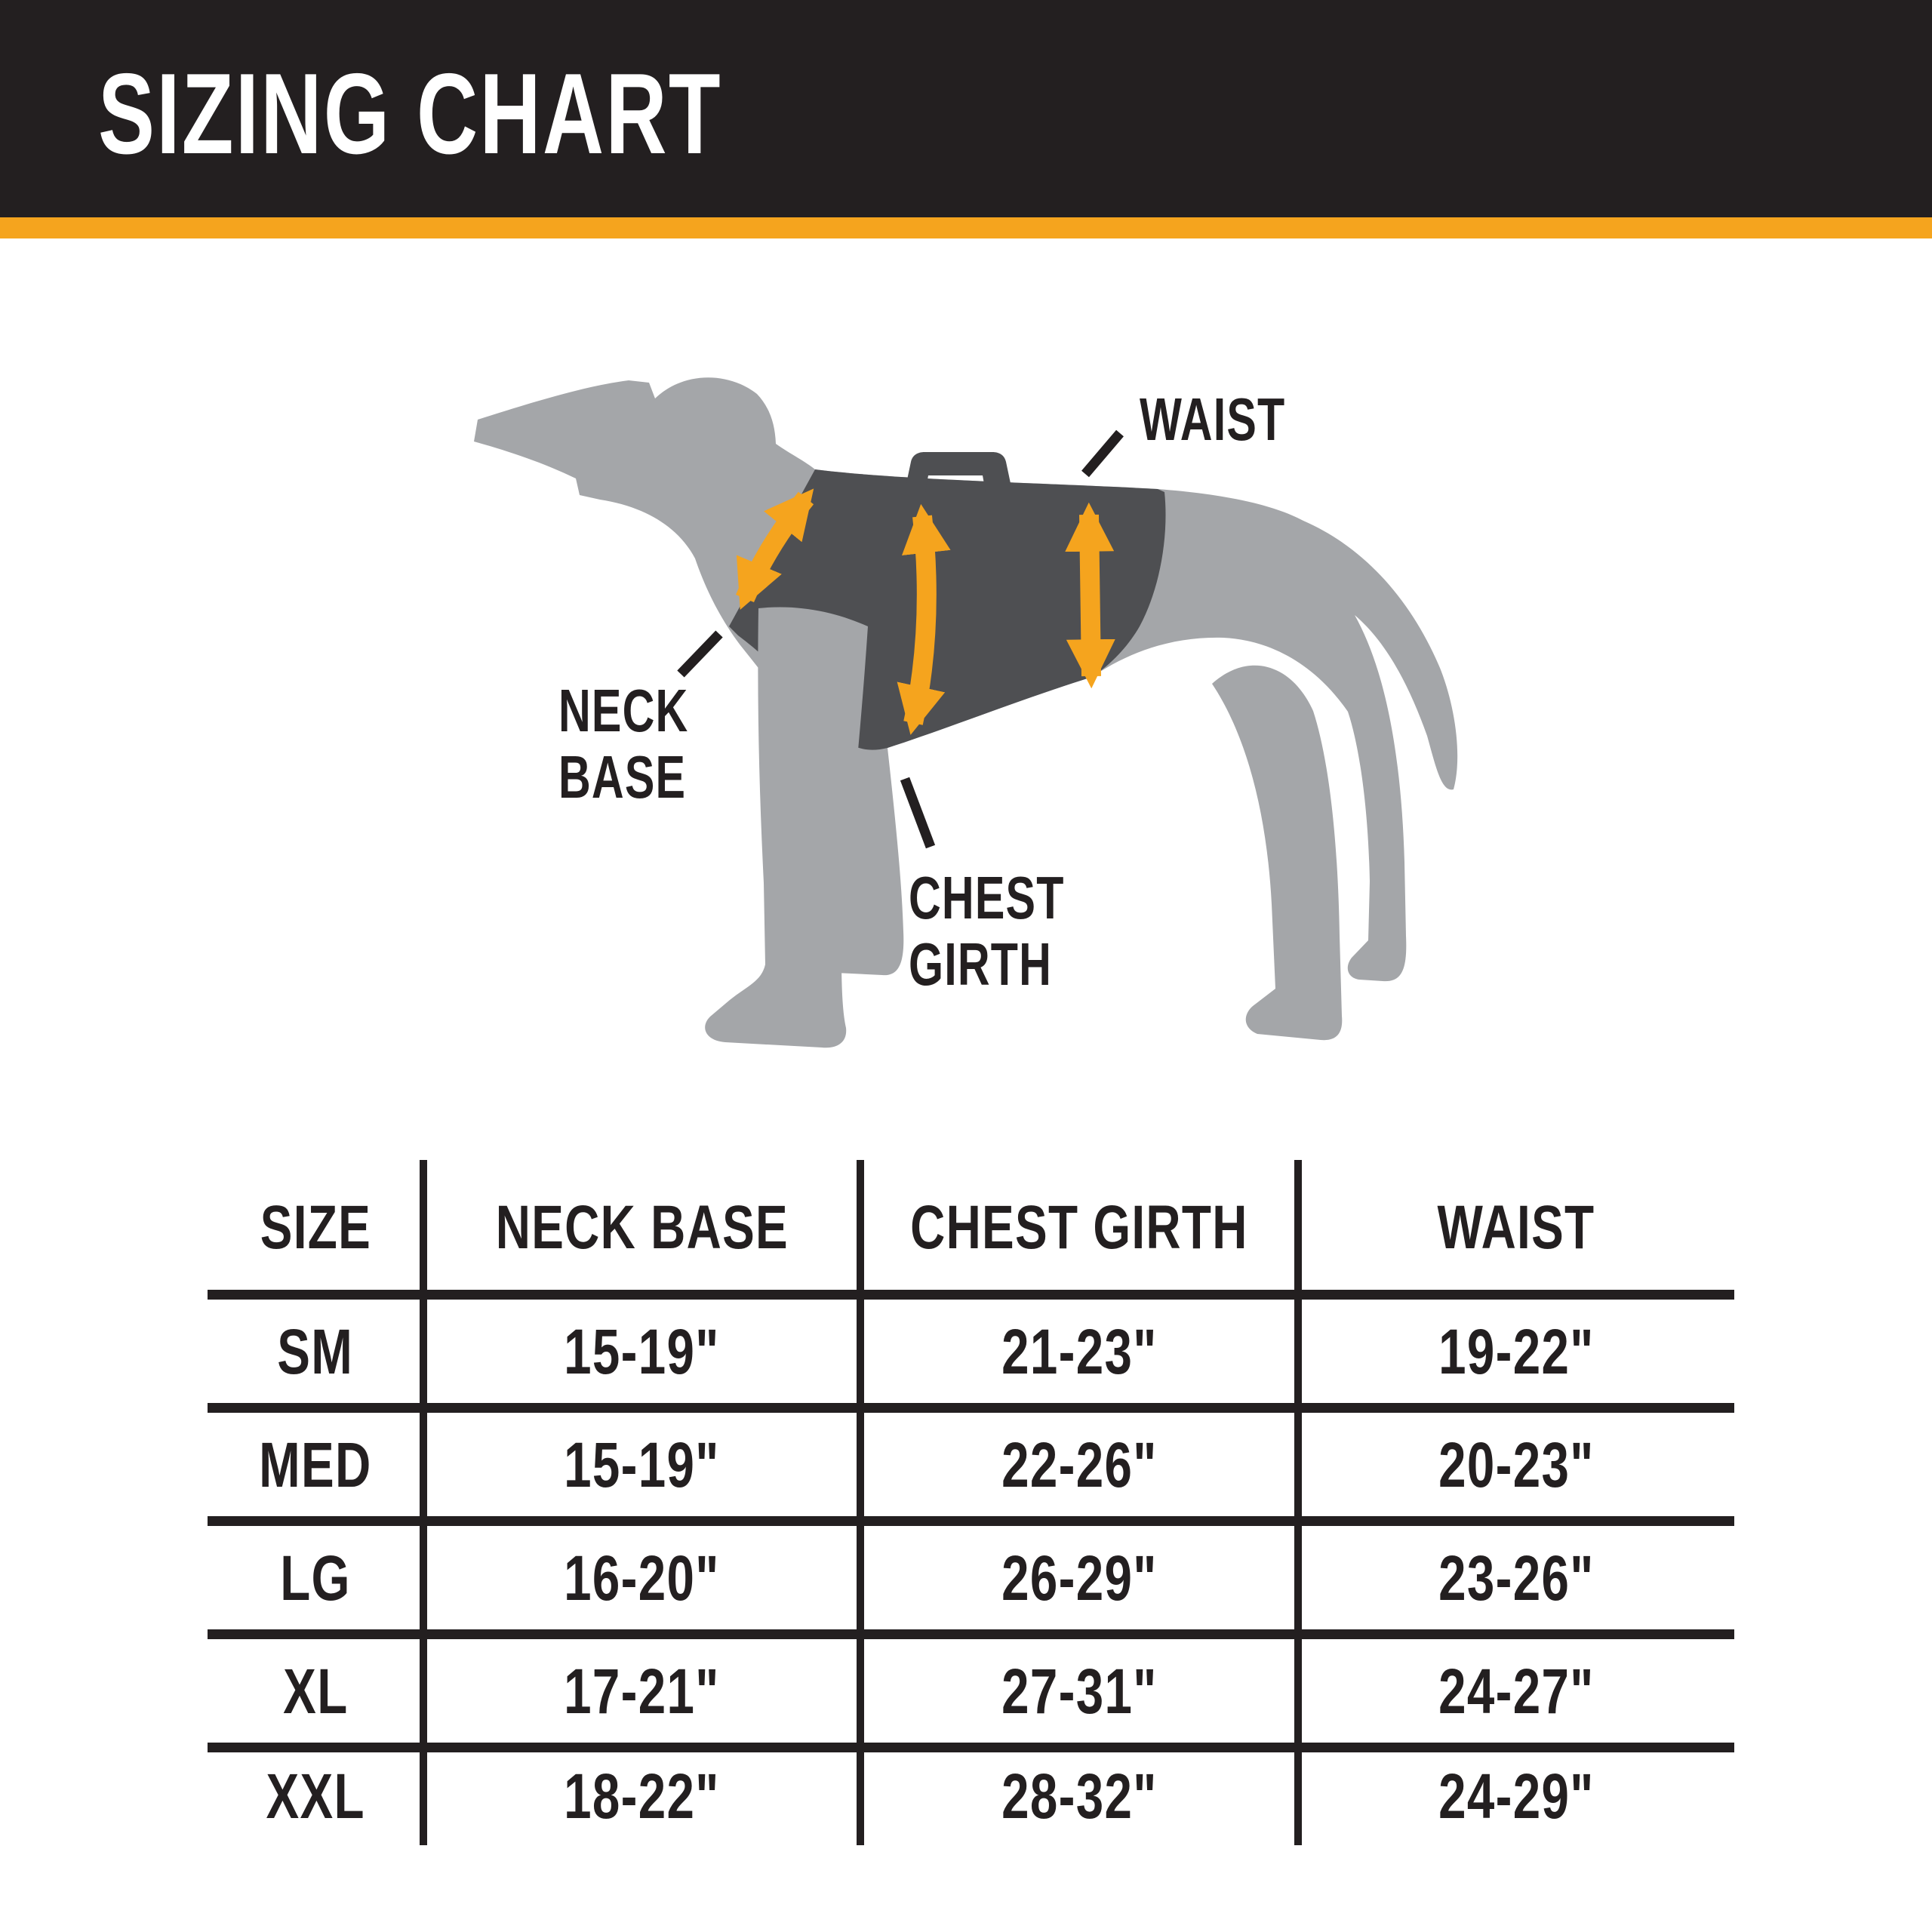 This screenshot has height=1932, width=1932. Describe the element at coordinates (1079, 1578) in the screenshot. I see `row-lg-chest-girth: 26-29"` at that location.